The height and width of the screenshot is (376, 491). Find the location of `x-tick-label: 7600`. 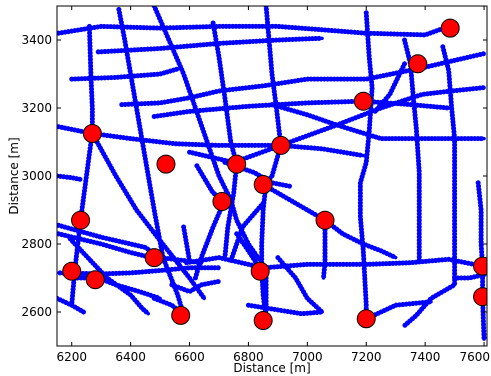

x-tick-label: 7600 is located at coordinates (474, 357).